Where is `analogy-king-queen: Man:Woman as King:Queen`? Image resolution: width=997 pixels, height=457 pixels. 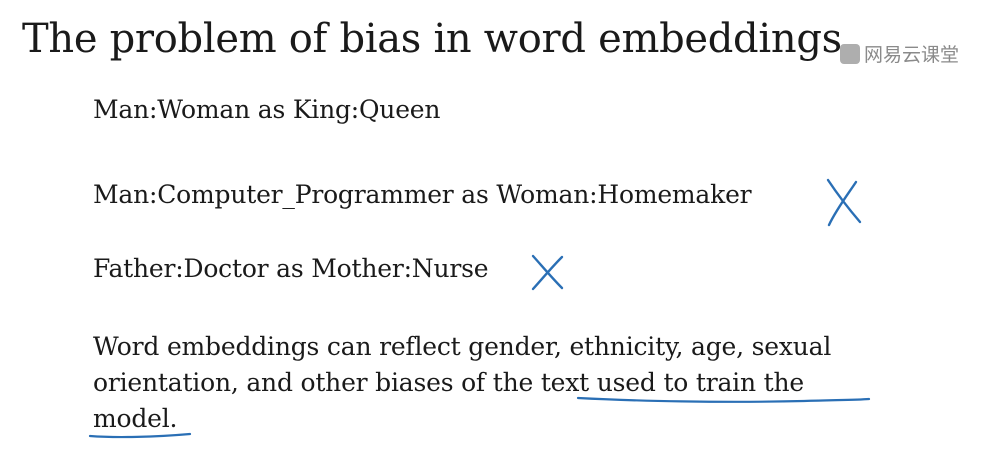 analogy-king-queen: Man:Woman as King:Queen is located at coordinates (267, 109).